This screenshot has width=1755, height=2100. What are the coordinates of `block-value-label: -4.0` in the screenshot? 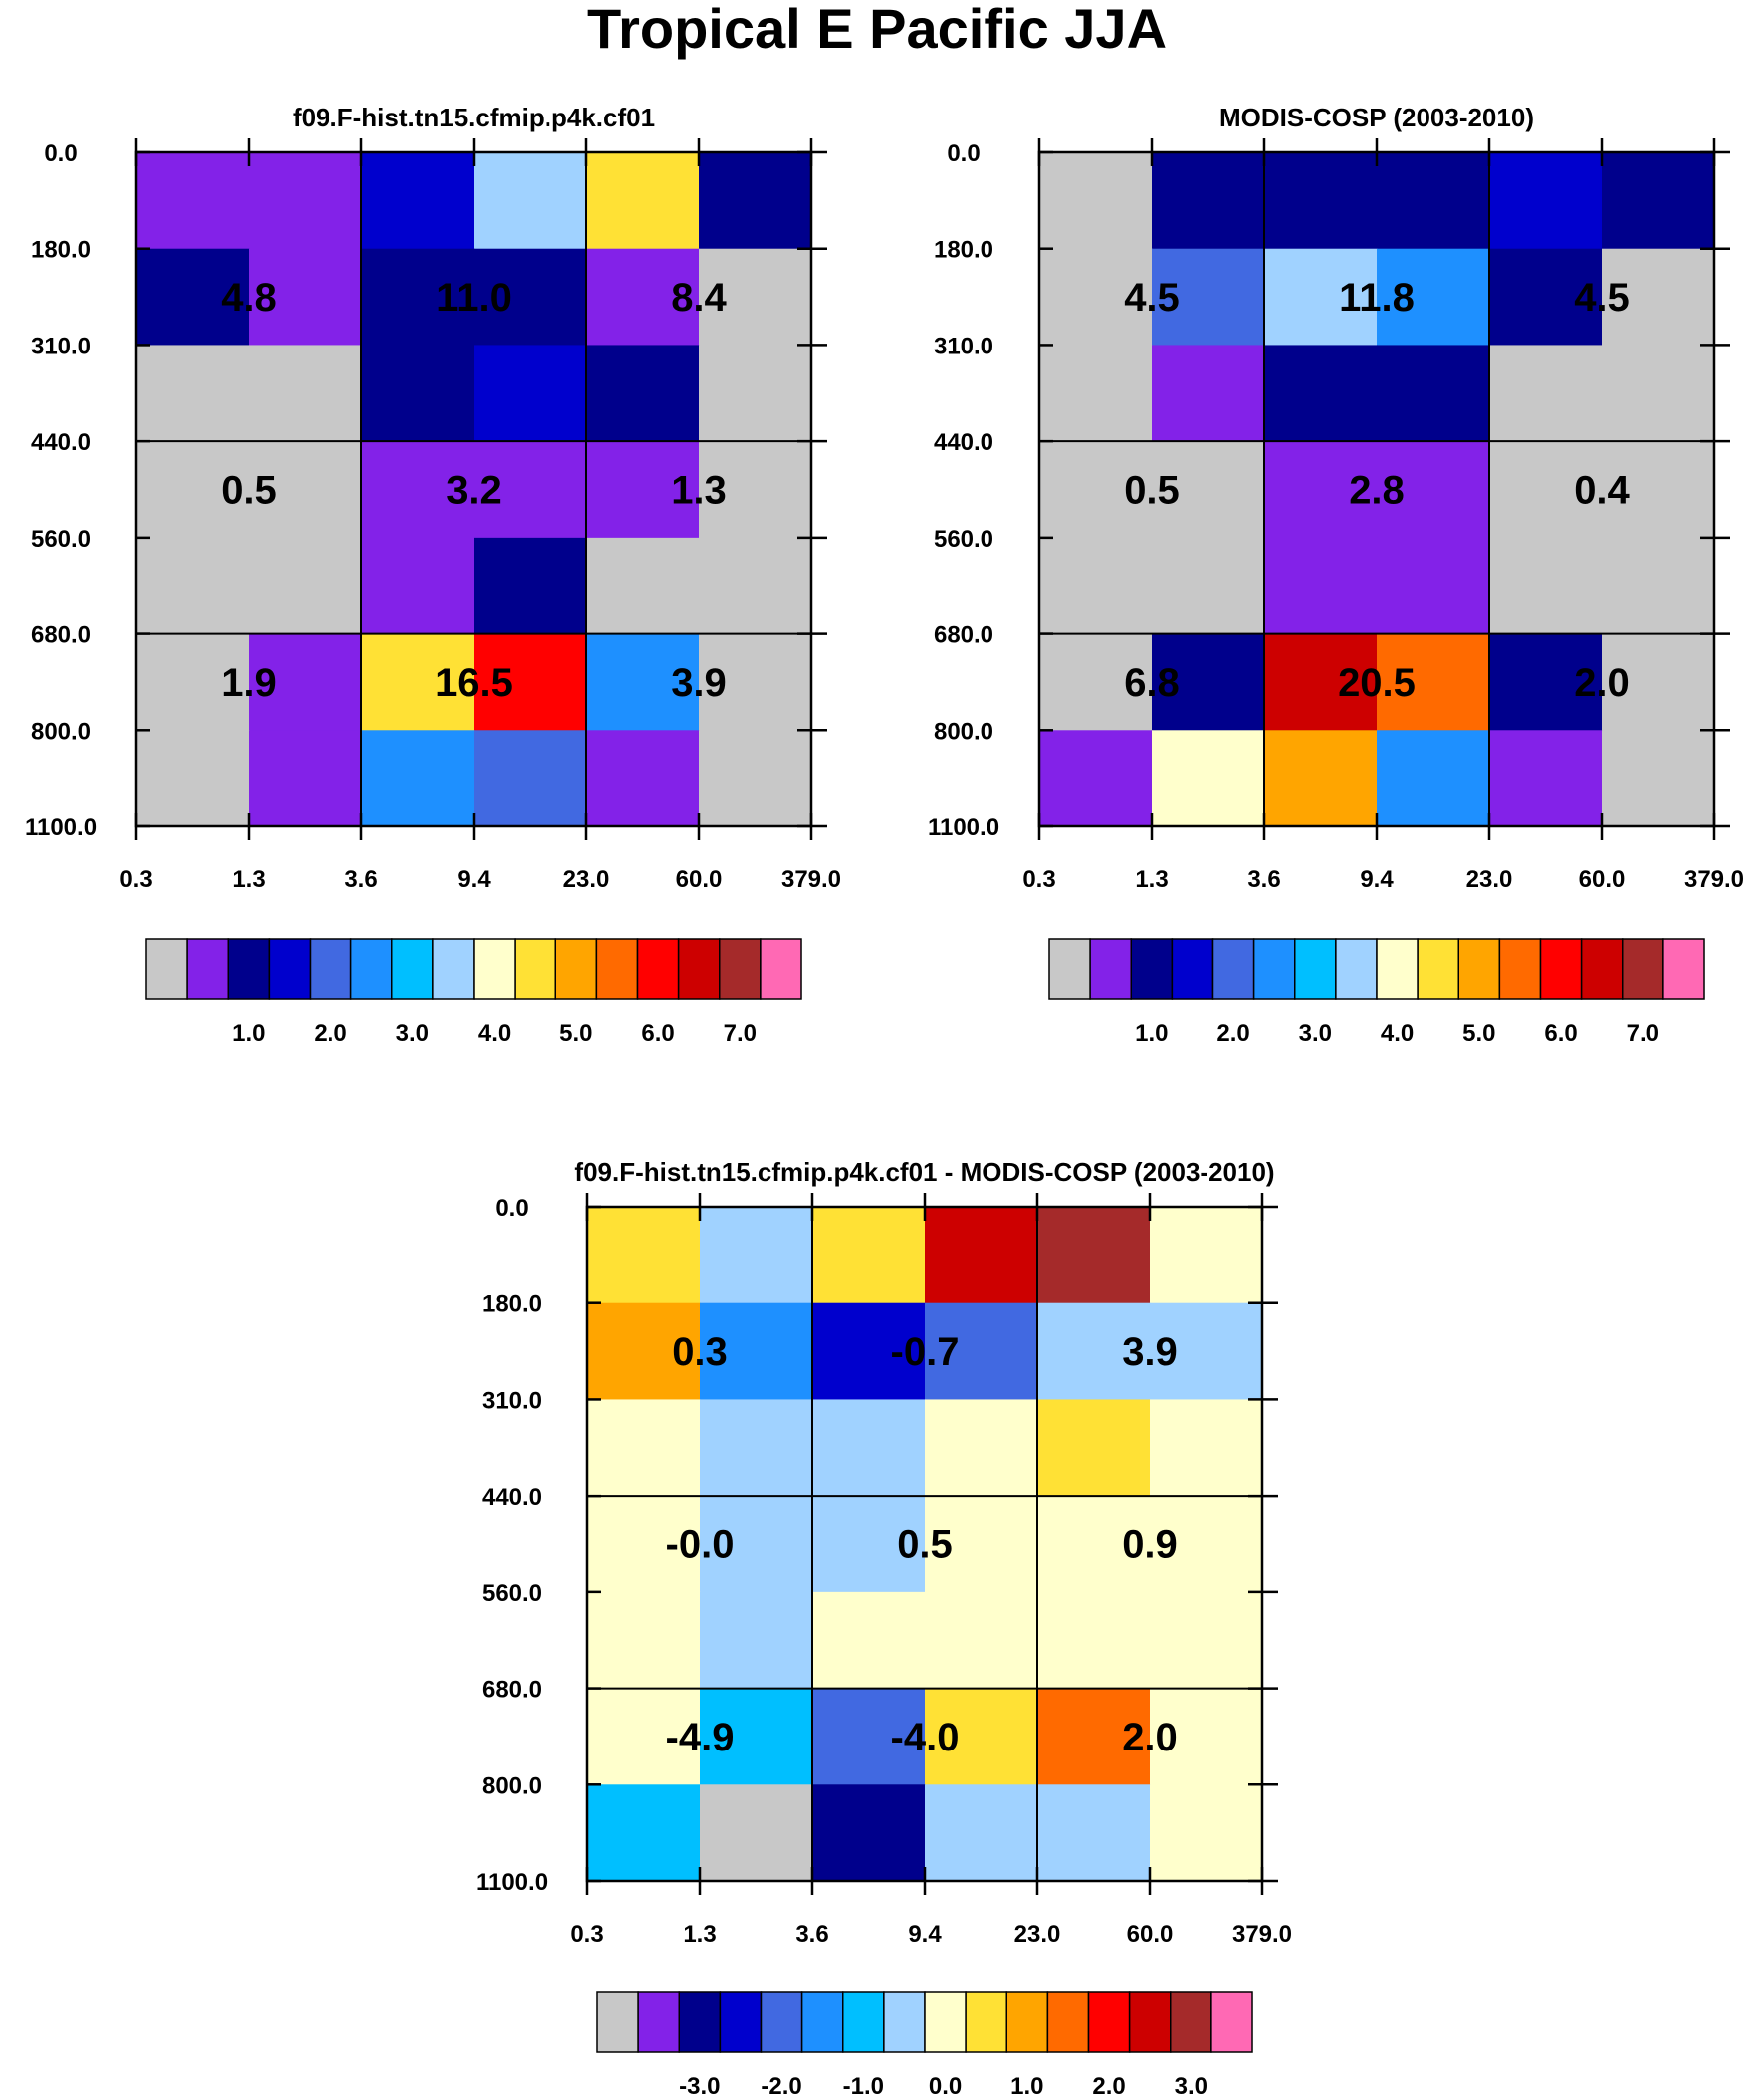 It's located at (925, 1737).